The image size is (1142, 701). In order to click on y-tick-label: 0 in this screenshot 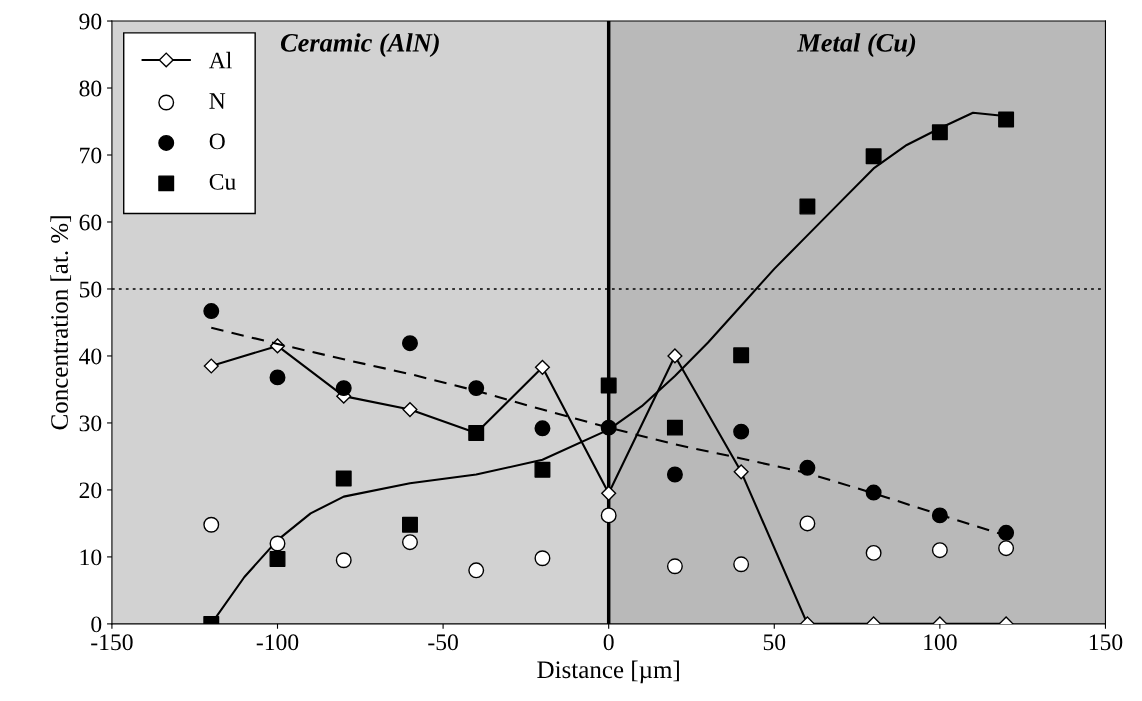, I will do `click(96, 624)`.